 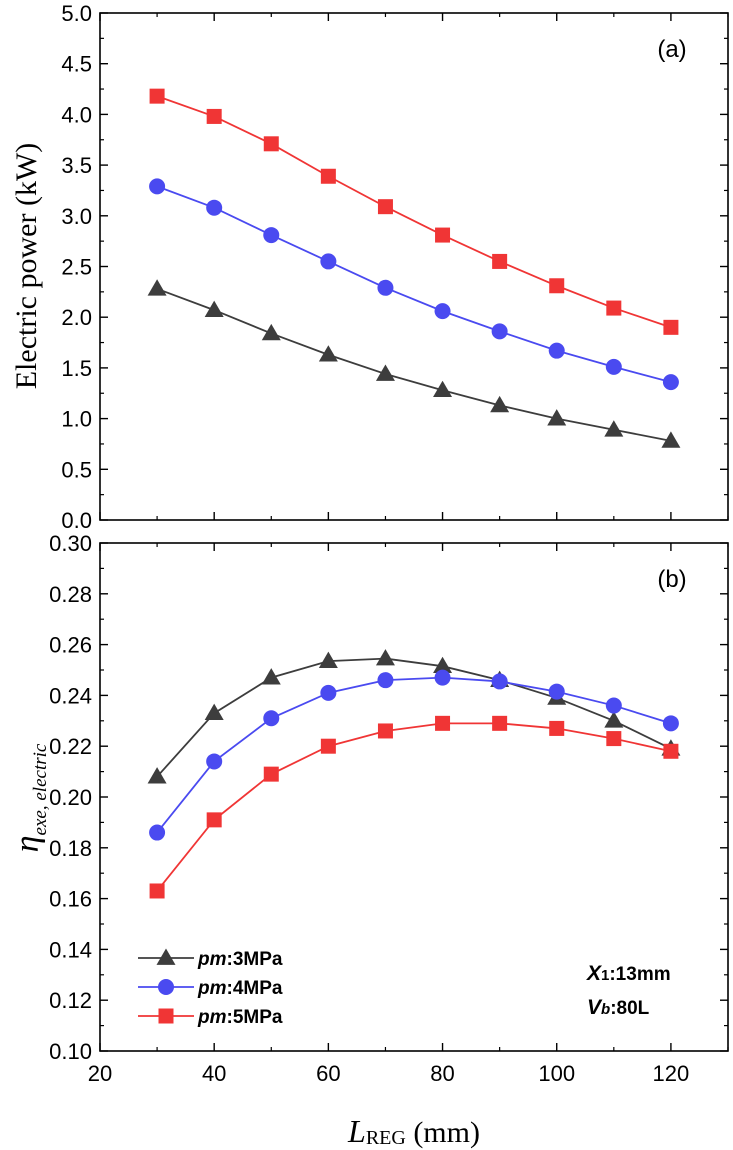 What do you see at coordinates (76, 368) in the screenshot?
I see `a-ytick-label: 1.5` at bounding box center [76, 368].